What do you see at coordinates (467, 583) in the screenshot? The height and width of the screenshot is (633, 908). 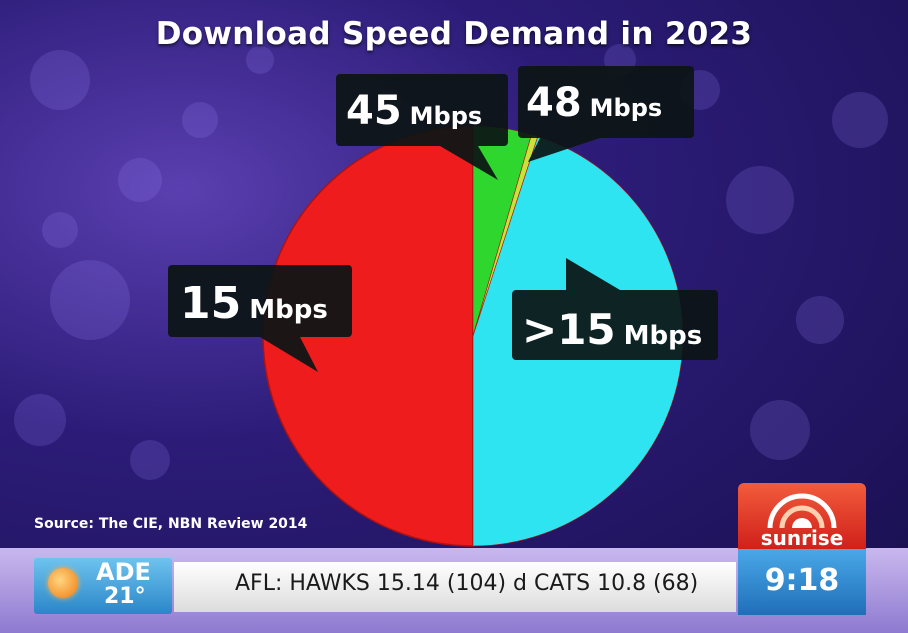 I see `headline-text: AFL: HAWKS 15.14 (104) d CATS 10.8 (68)` at bounding box center [467, 583].